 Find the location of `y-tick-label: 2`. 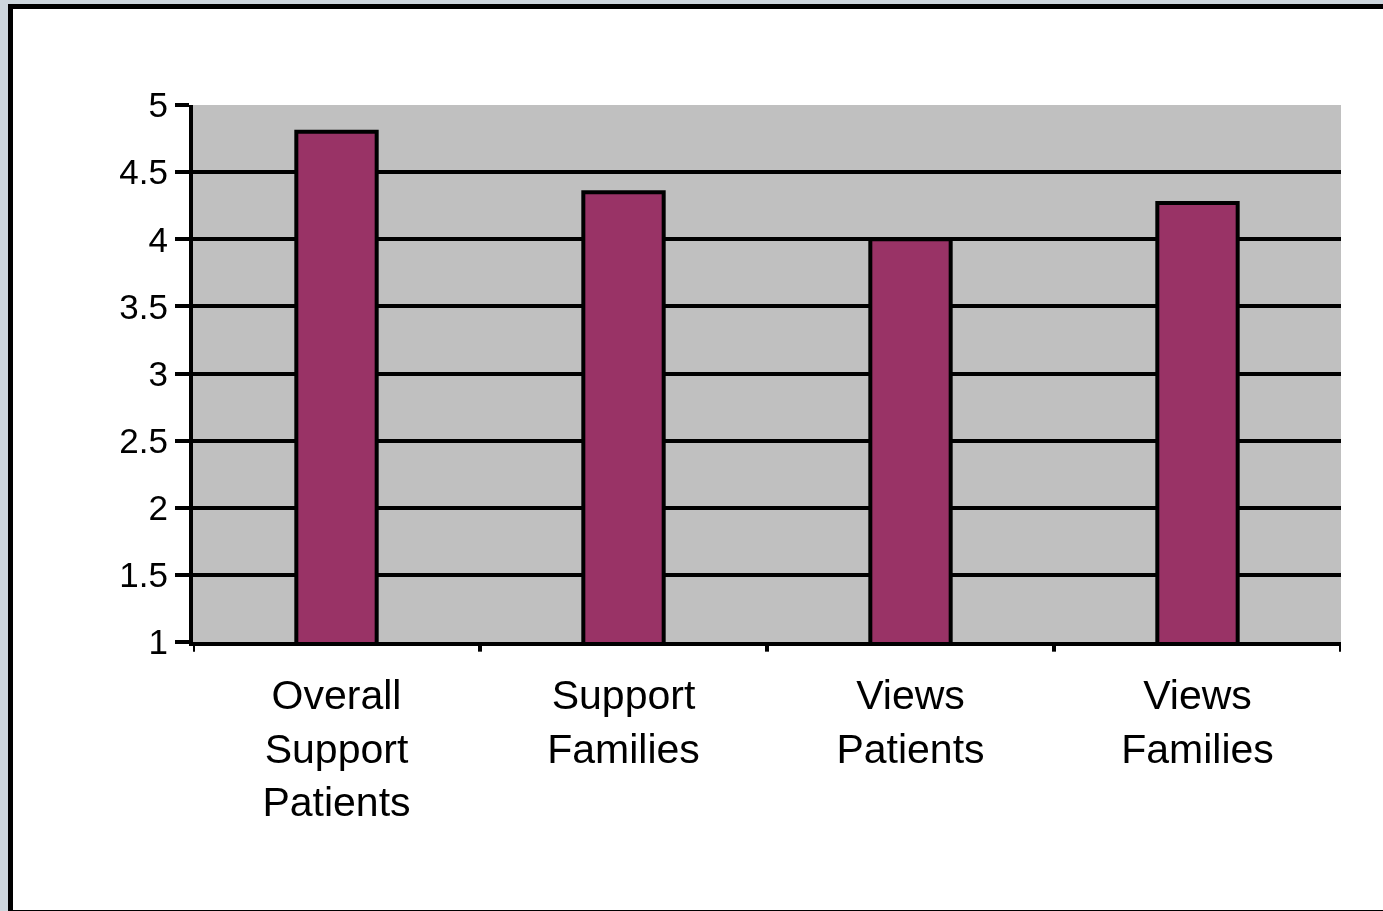

y-tick-label: 2 is located at coordinates (158, 507).